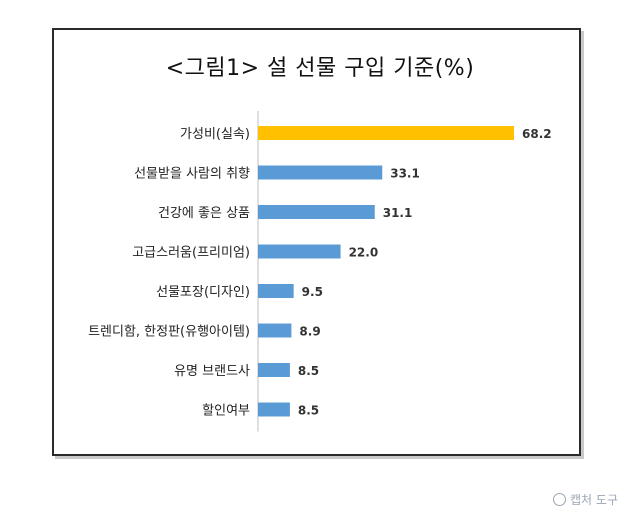 The height and width of the screenshot is (514, 640). I want to click on category-label: 건강에 좋은 상품, so click(204, 213).